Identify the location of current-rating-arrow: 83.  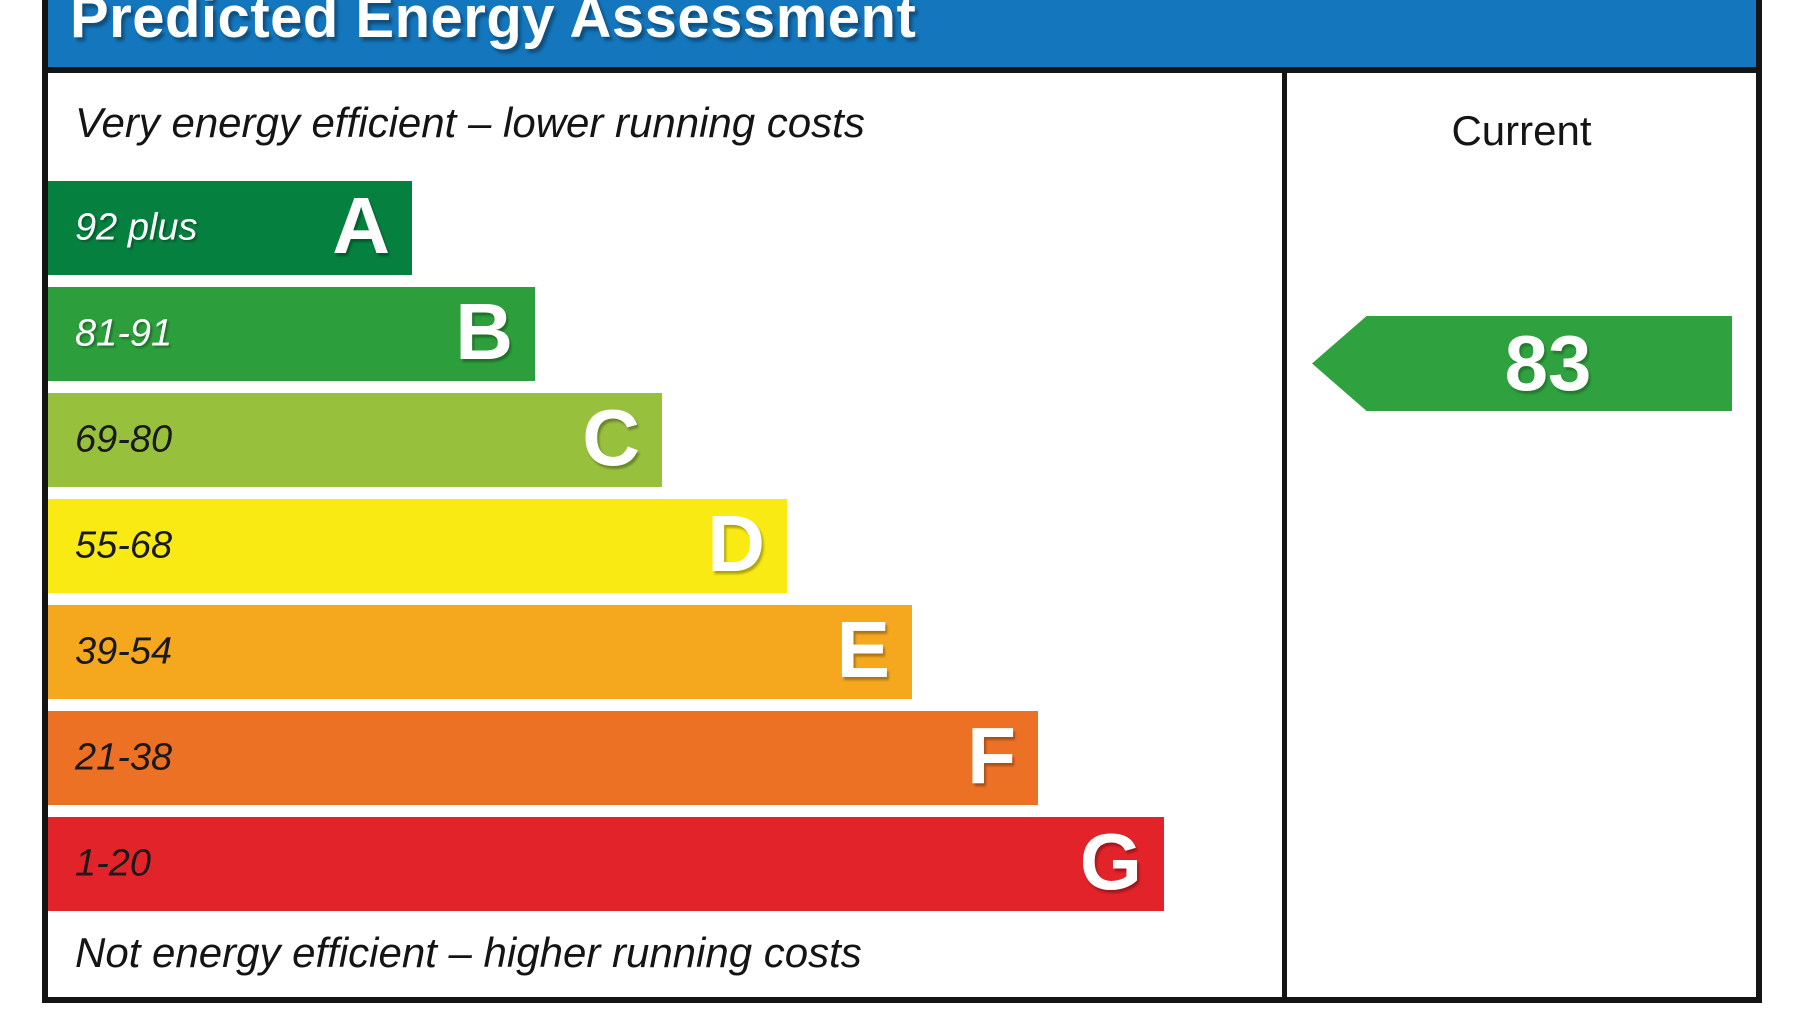
(1522, 363).